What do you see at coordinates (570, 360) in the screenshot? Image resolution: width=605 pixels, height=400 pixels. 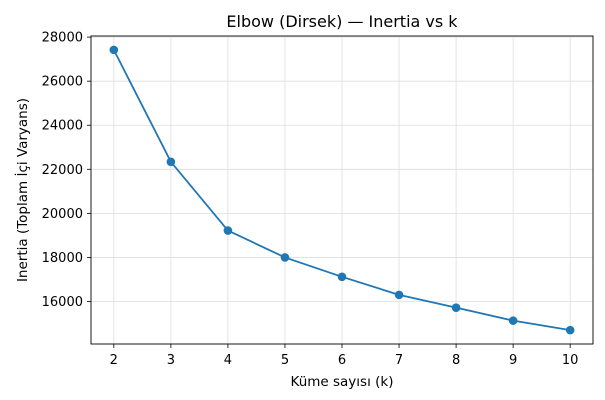 I see `x-tick-label: 10` at bounding box center [570, 360].